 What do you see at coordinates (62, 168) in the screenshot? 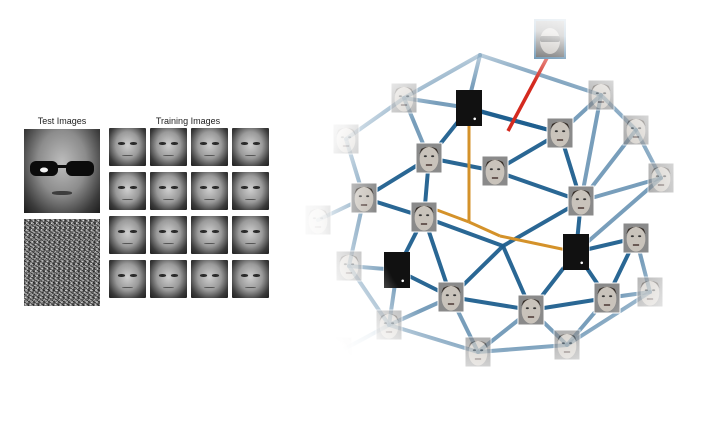
I see `sunglasses-icon` at bounding box center [62, 168].